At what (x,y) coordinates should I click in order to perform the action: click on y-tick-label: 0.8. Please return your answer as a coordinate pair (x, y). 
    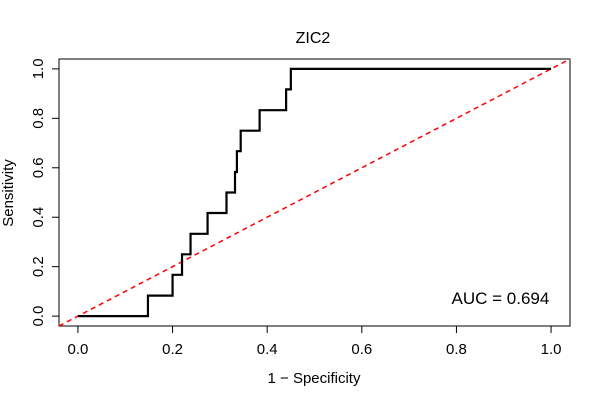
    Looking at the image, I should click on (38, 118).